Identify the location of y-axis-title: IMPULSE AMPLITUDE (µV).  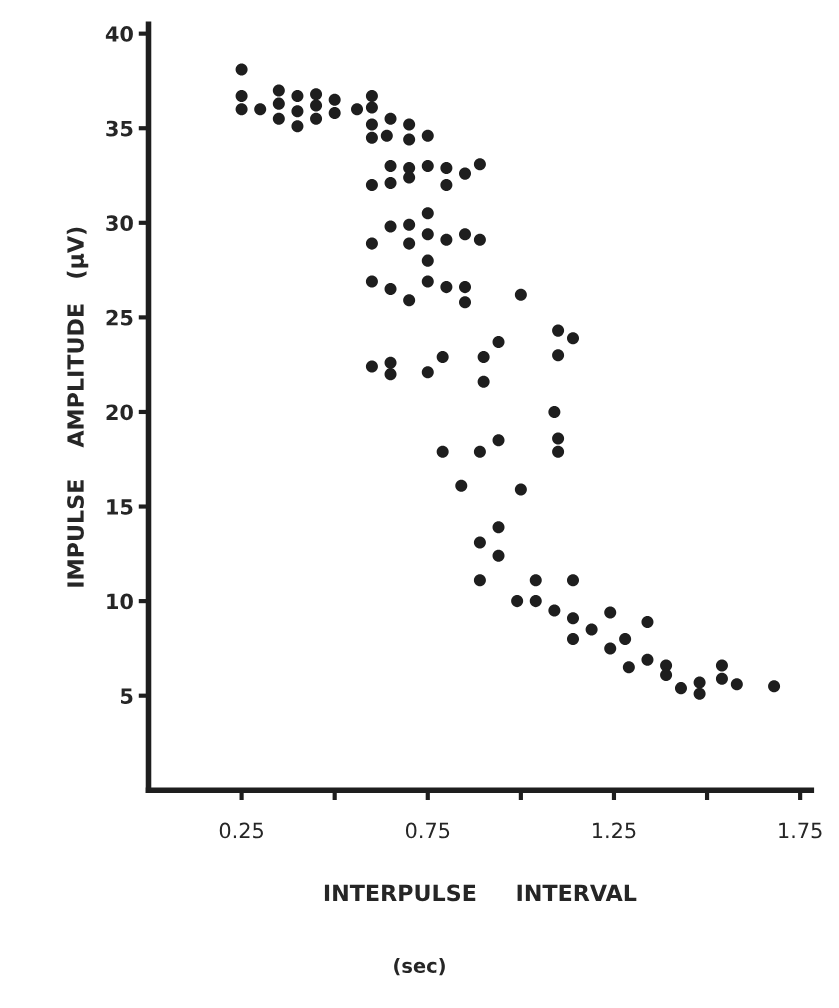
(77, 407).